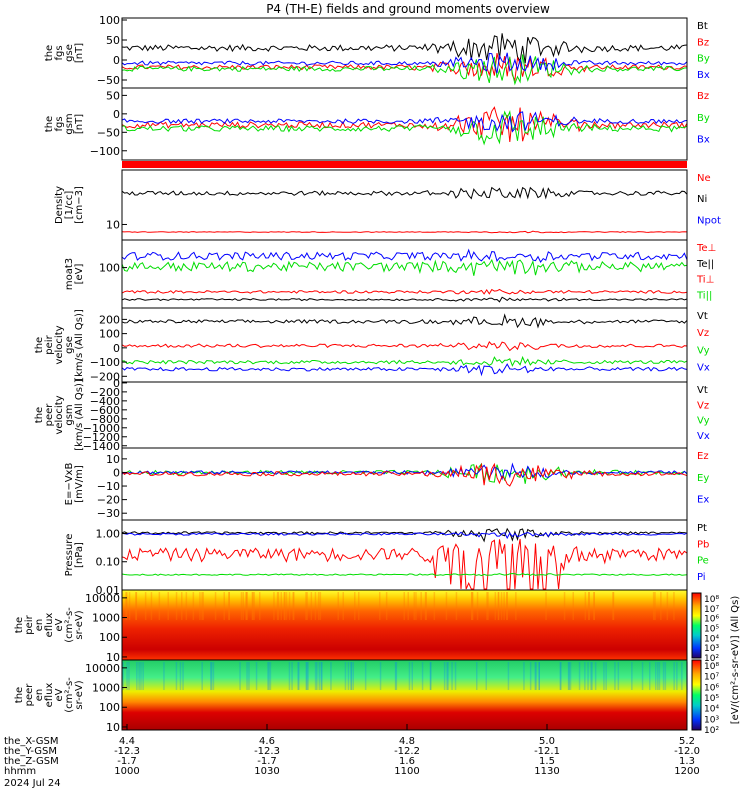 The width and height of the screenshot is (750, 800). I want to click on xtick-t: 1000, so click(126, 771).